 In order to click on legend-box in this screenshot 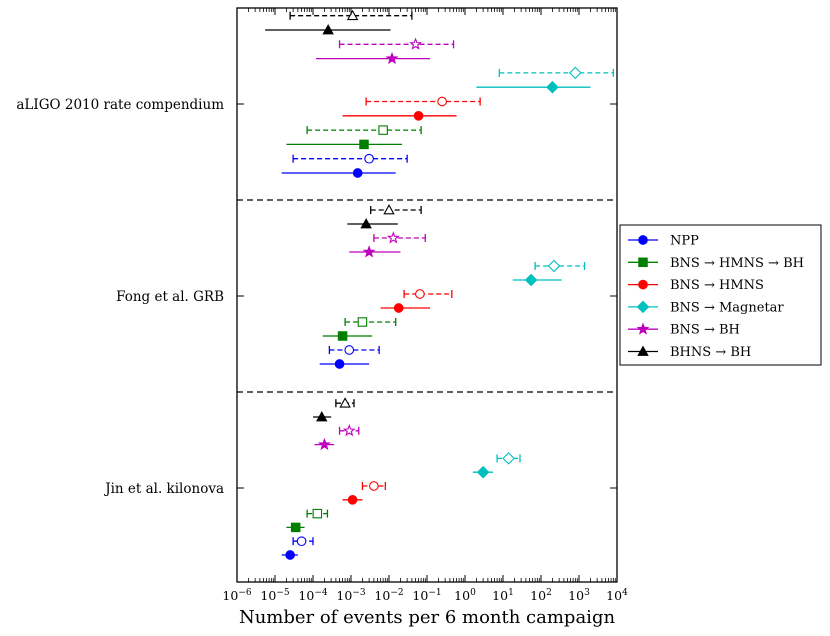, I will do `click(720, 295)`.